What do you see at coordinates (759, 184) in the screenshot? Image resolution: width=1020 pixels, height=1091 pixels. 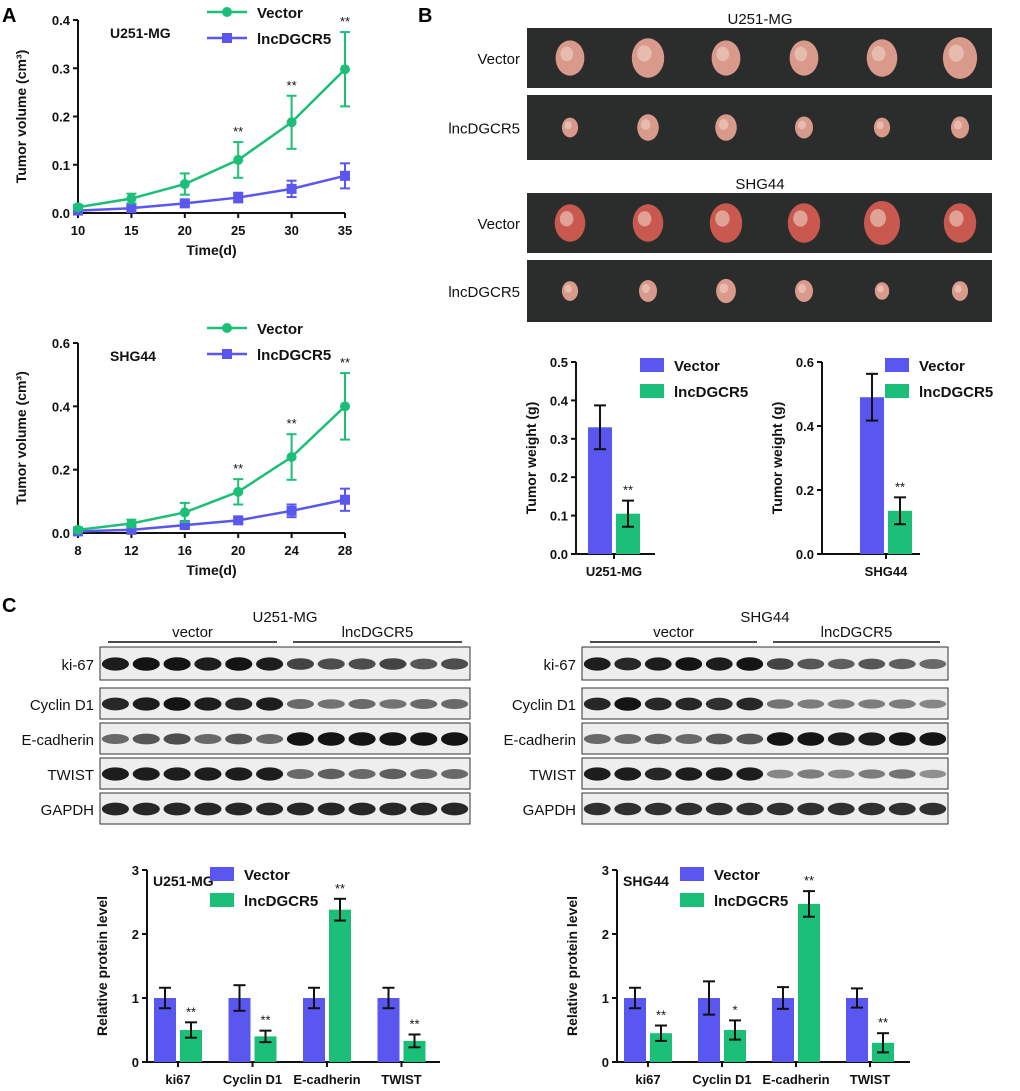 I see `photo-group-title: SHG44` at bounding box center [759, 184].